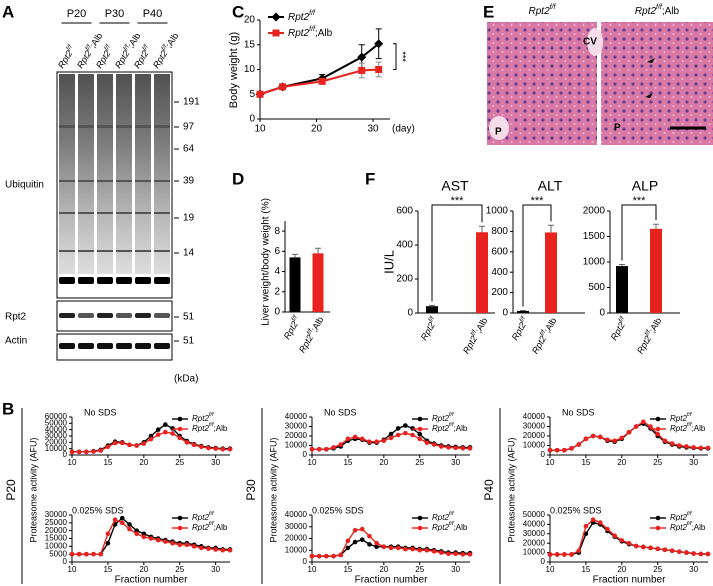 The height and width of the screenshot is (586, 713). I want to click on y-tick-label: 1500, so click(594, 236).